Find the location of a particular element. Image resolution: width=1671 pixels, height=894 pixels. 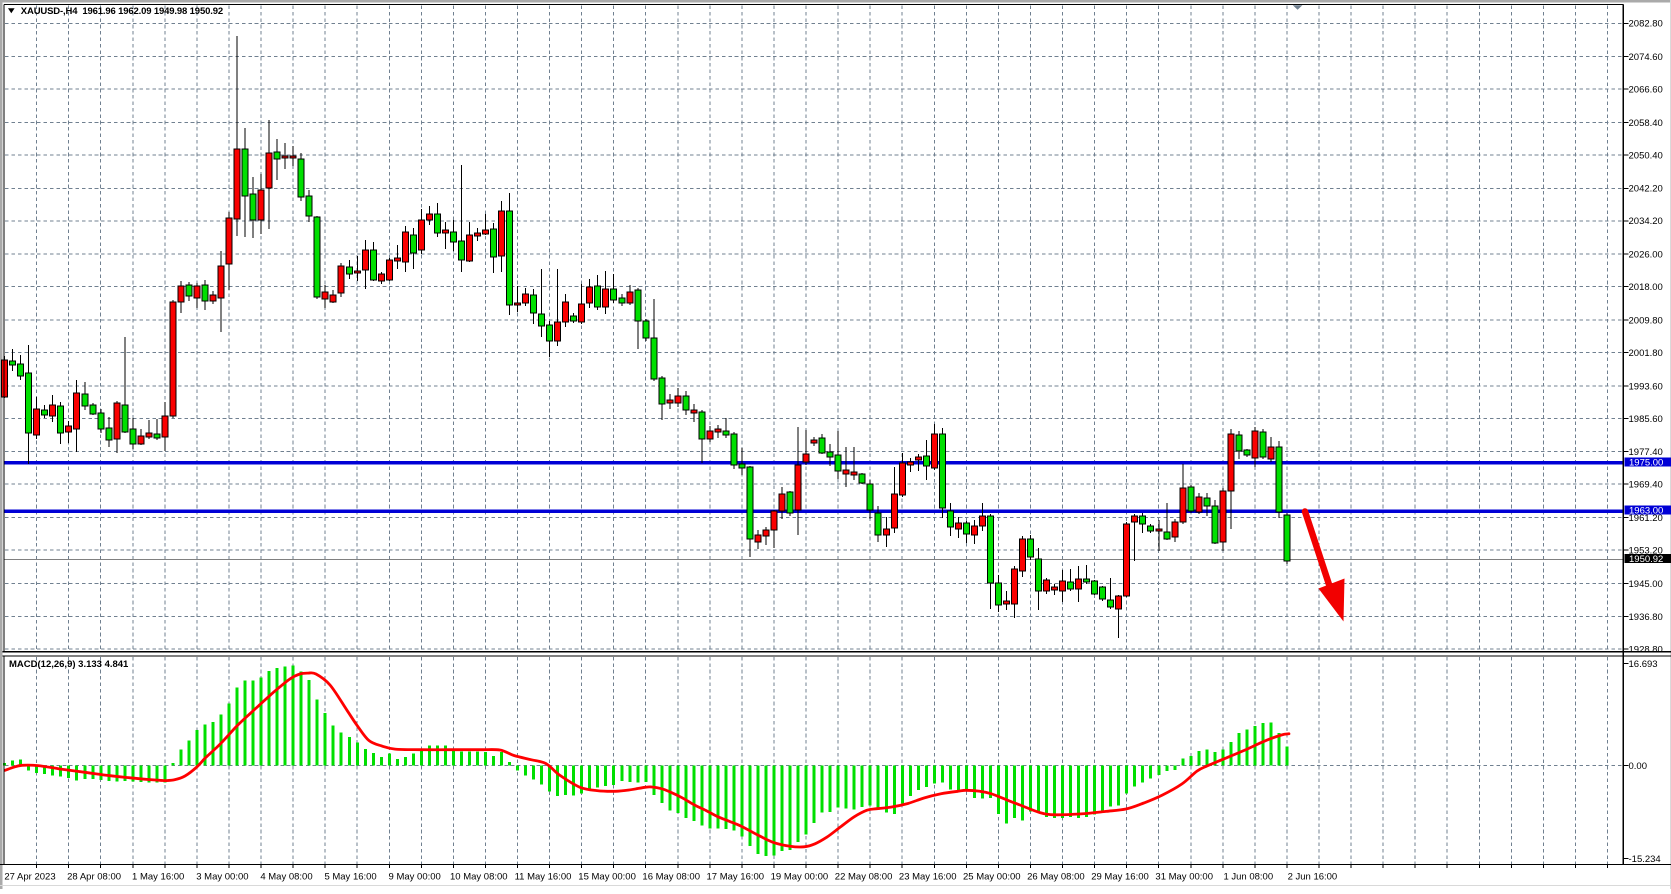

svg-text: 17 May 16:00 is located at coordinates (736, 877).